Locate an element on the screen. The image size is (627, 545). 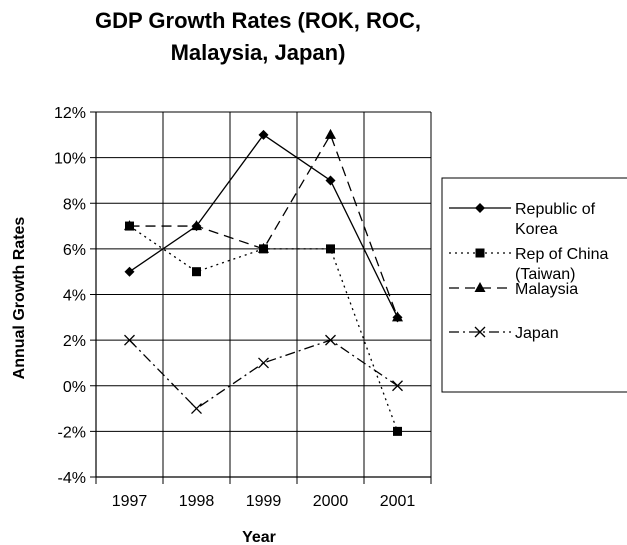
legend-entry: Japan is located at coordinates (504, 333).